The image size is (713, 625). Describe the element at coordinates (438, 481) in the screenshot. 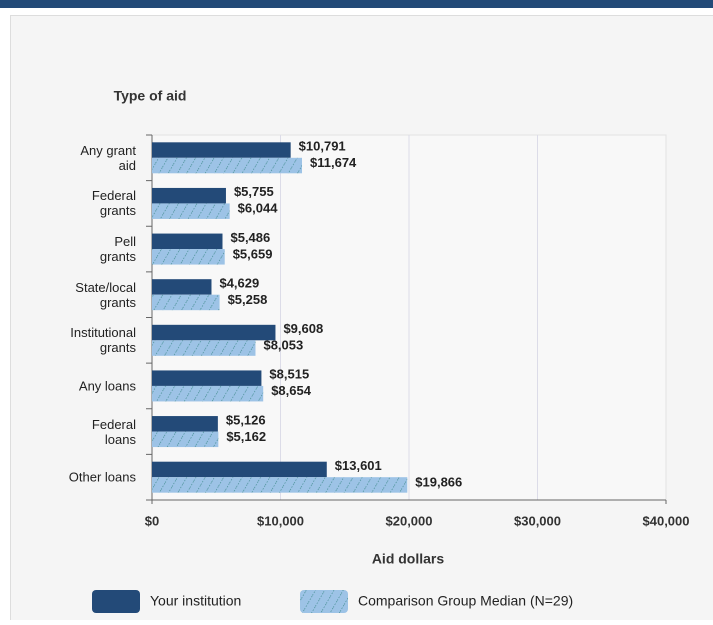

I see `value-label: $19,866` at that location.